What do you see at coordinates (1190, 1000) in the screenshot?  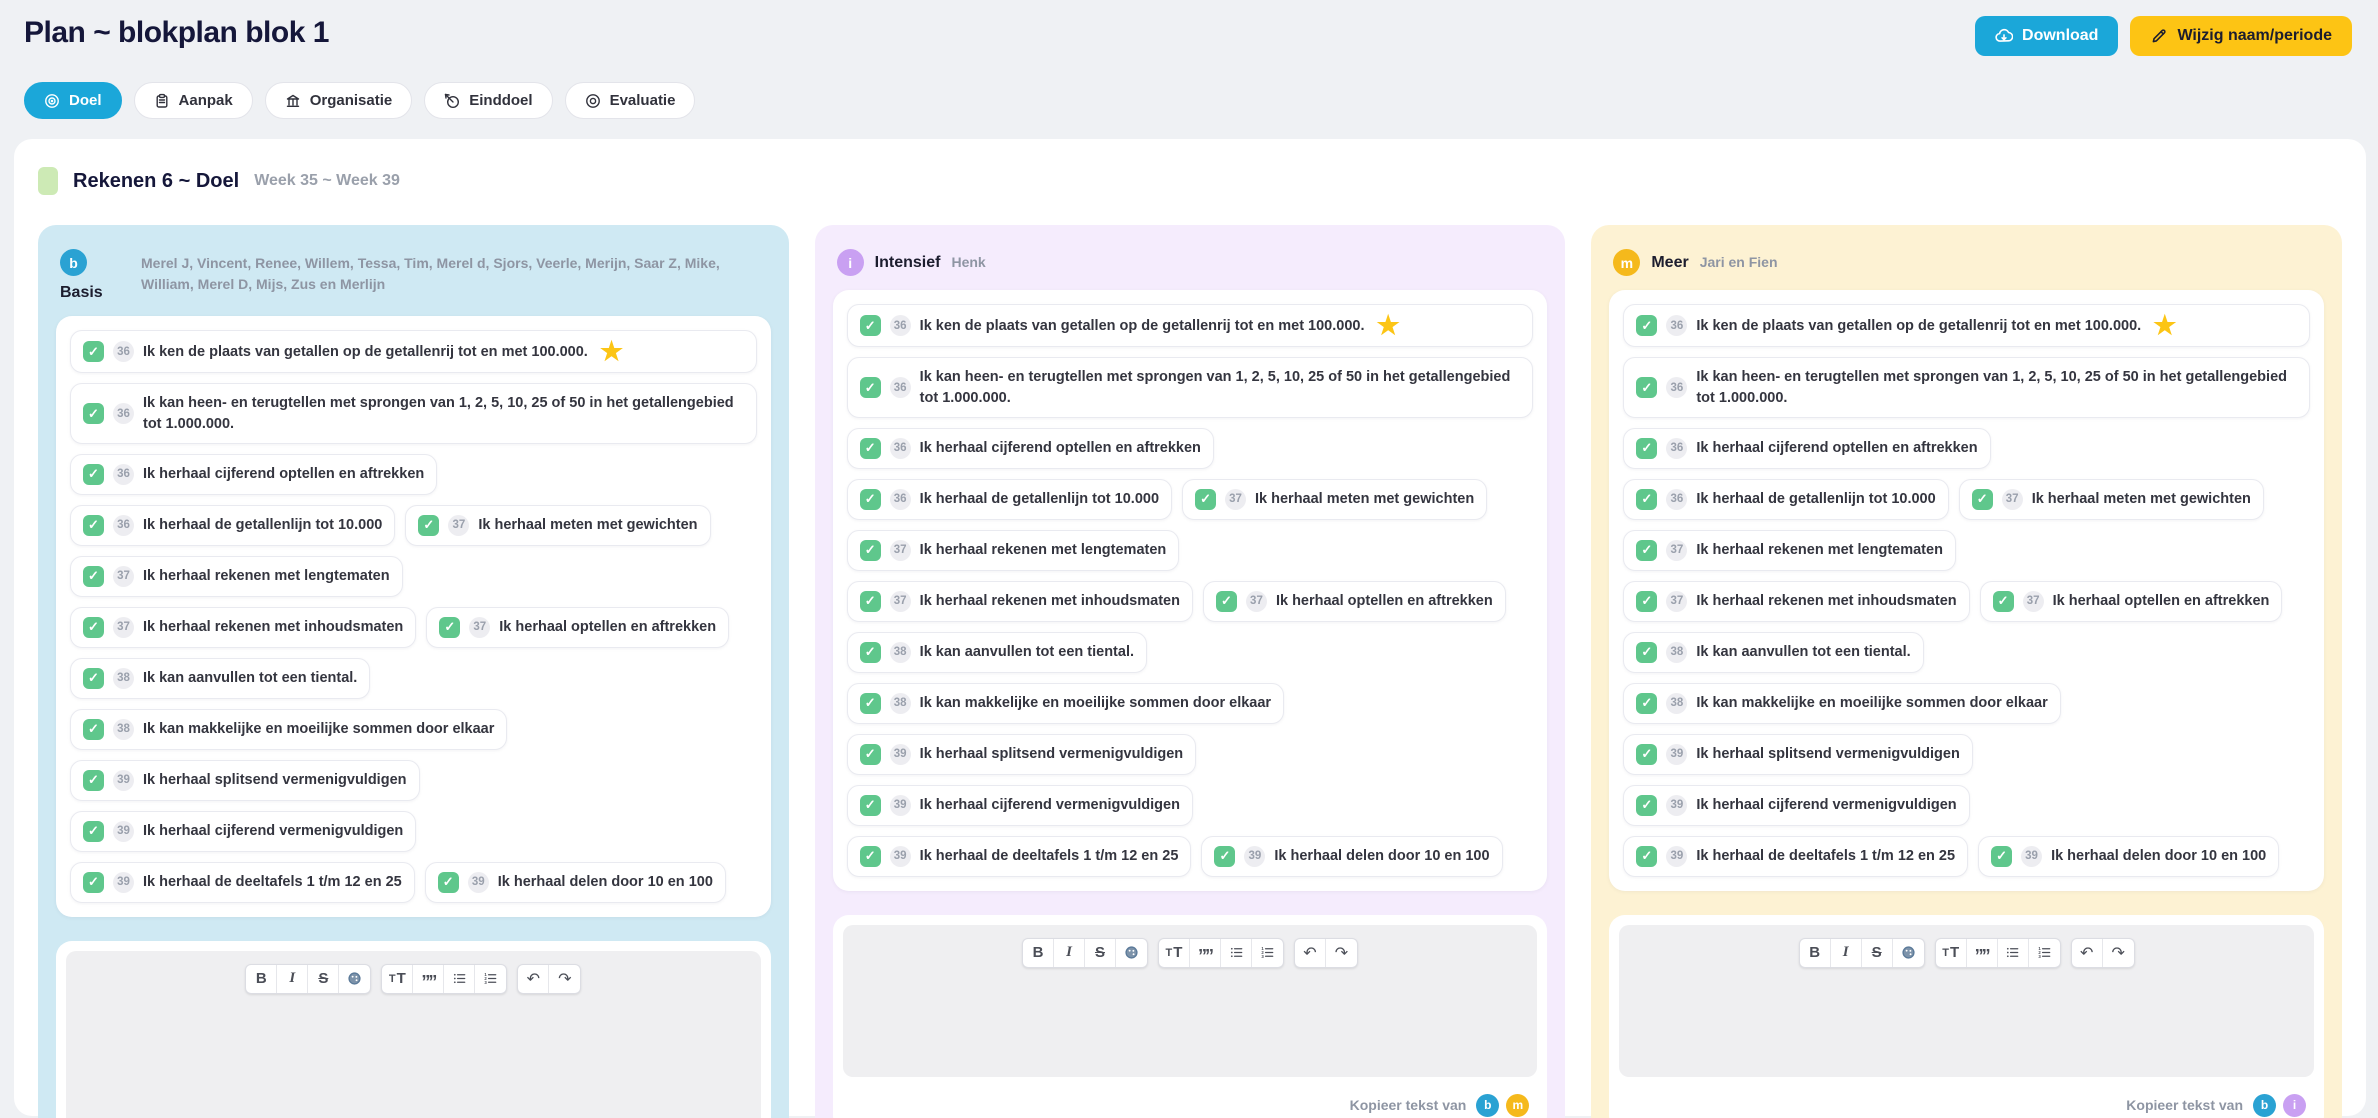 I see `notes-textarea: B I S T T”” 1 2 3 ↶ ↷` at bounding box center [1190, 1000].